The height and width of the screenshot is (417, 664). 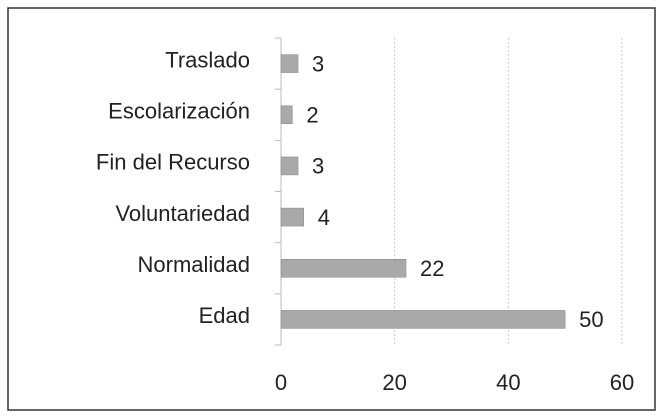 What do you see at coordinates (324, 217) in the screenshot?
I see `value-label: 4` at bounding box center [324, 217].